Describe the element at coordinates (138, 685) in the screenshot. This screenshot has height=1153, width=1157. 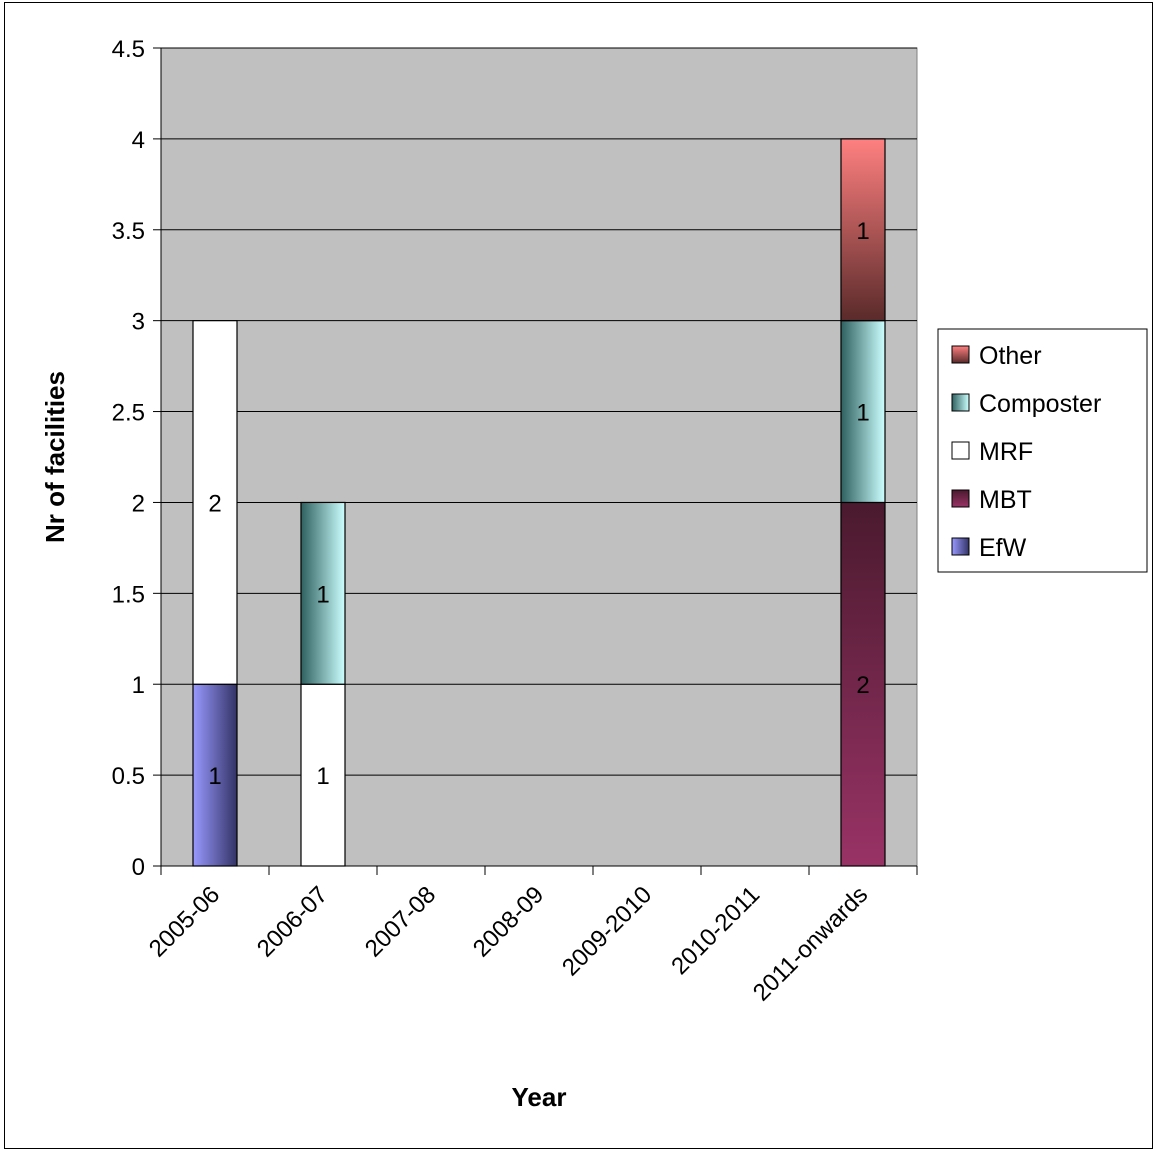
I see `y-tick-label: 1` at that location.